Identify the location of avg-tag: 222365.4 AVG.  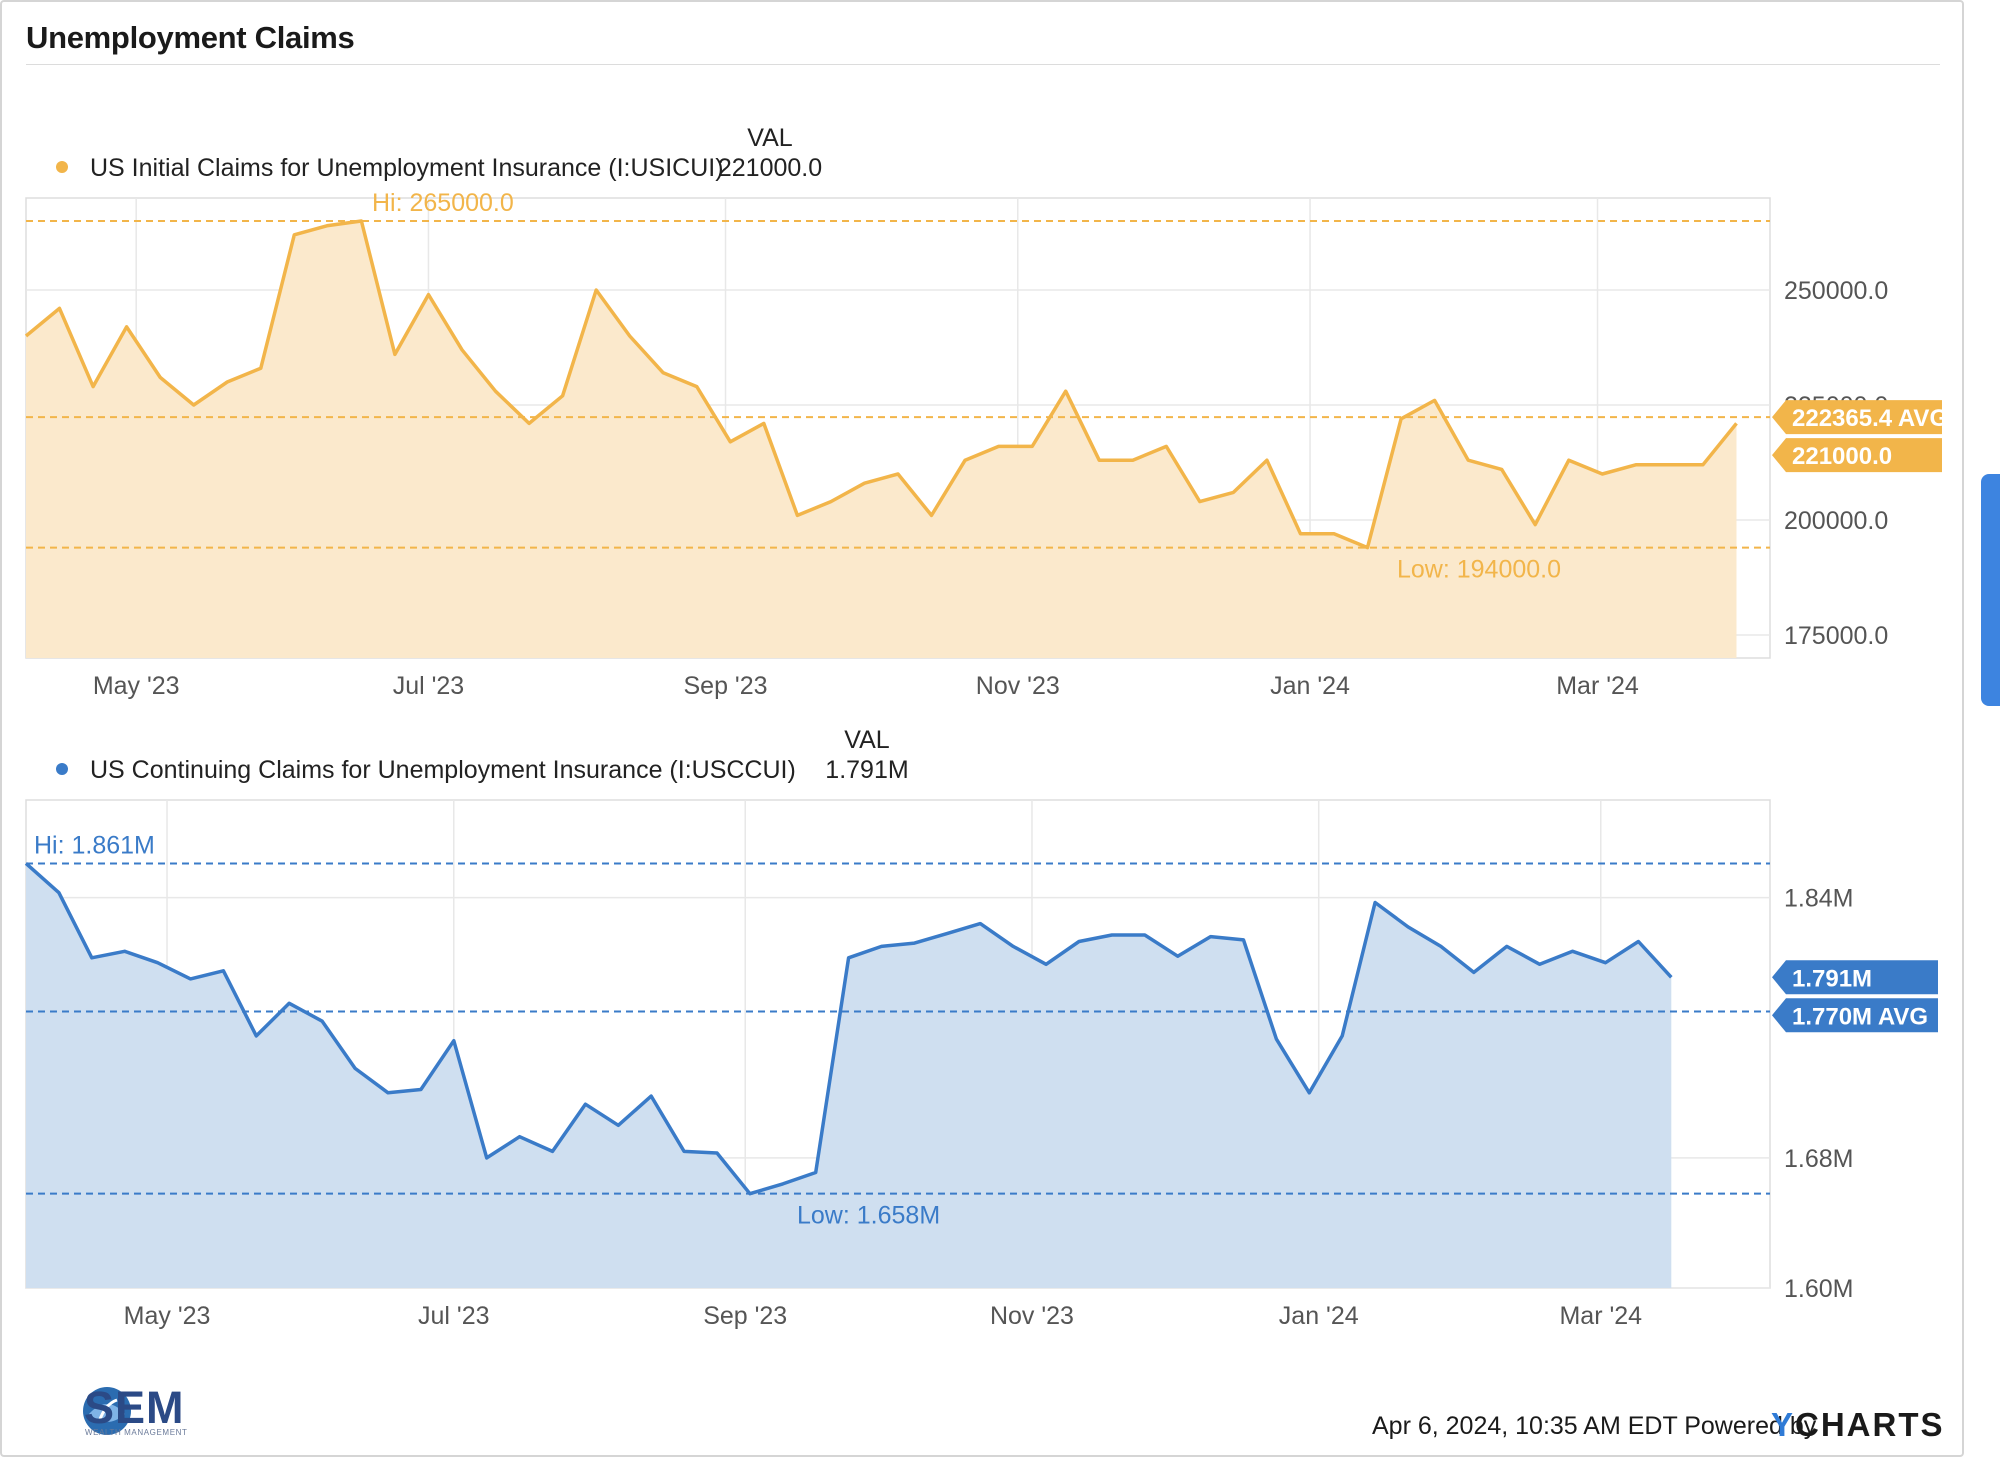
(1870, 418).